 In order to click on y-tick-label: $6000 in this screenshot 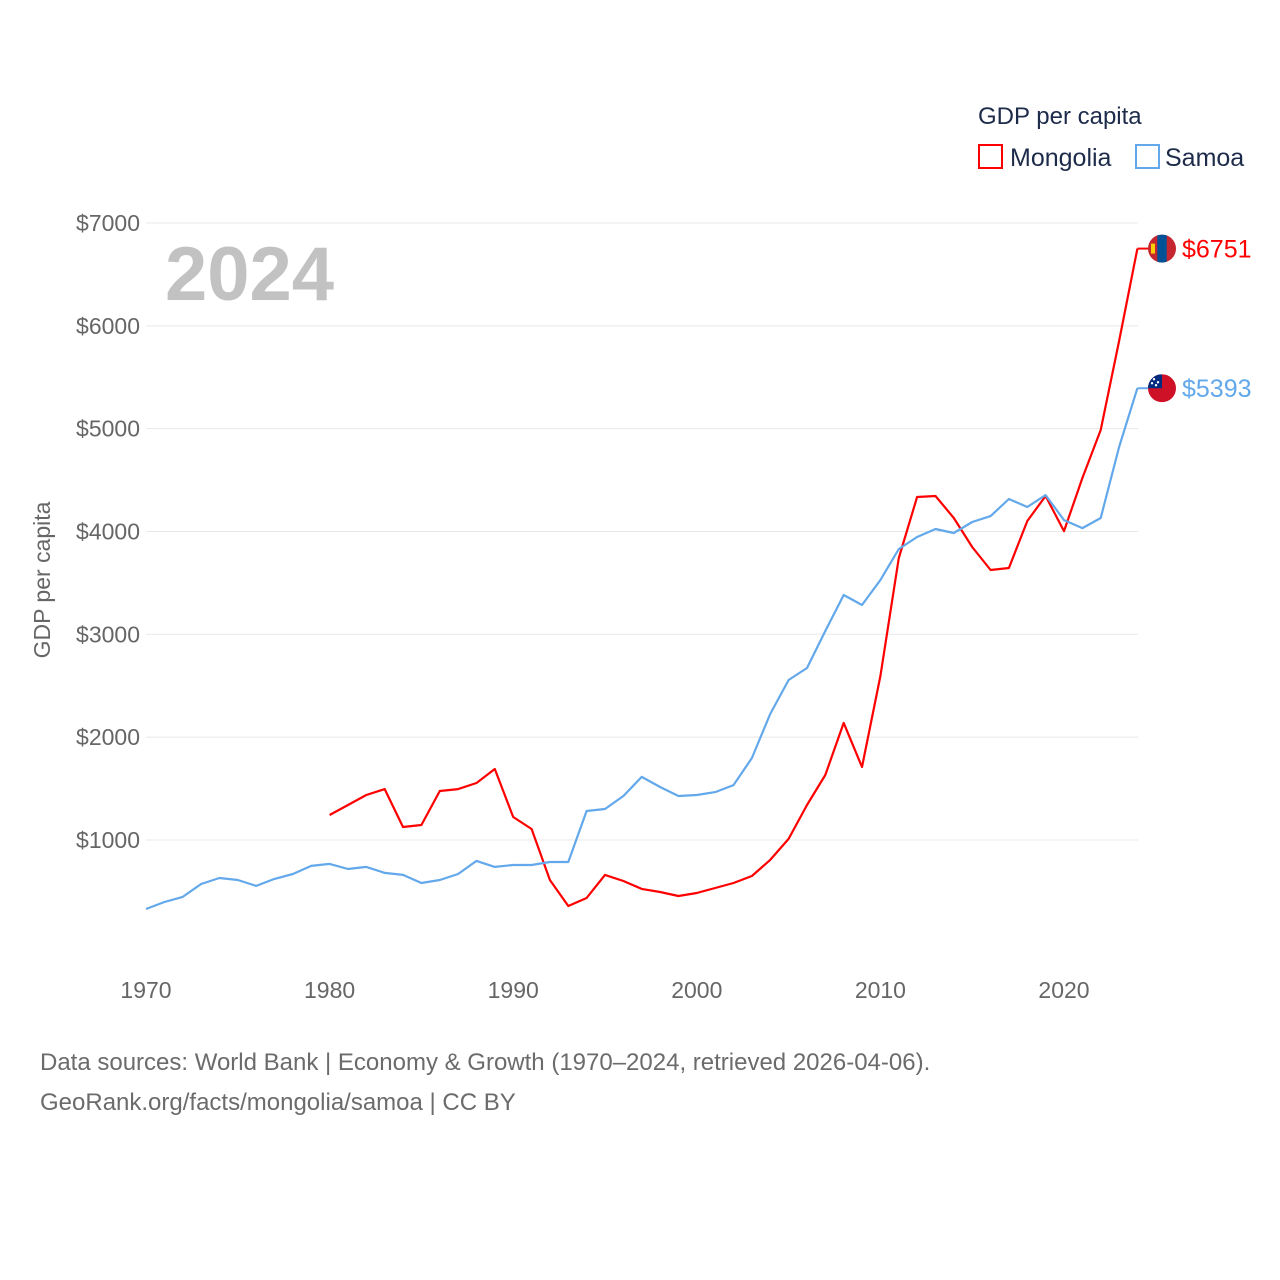, I will do `click(108, 326)`.